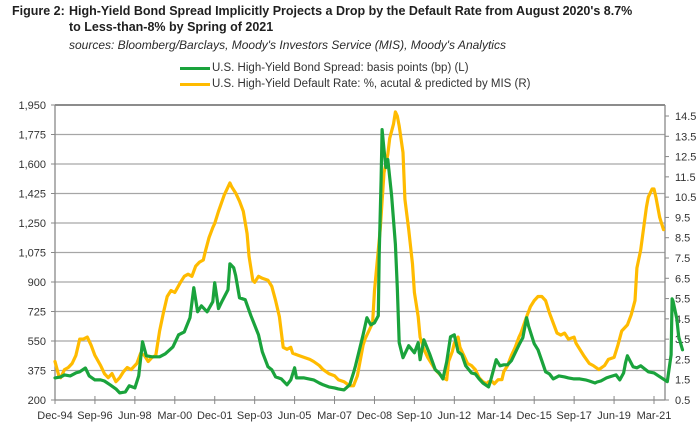 This screenshot has height=431, width=700. What do you see at coordinates (32, 224) in the screenshot?
I see `y-left-tick-label: 1,250` at bounding box center [32, 224].